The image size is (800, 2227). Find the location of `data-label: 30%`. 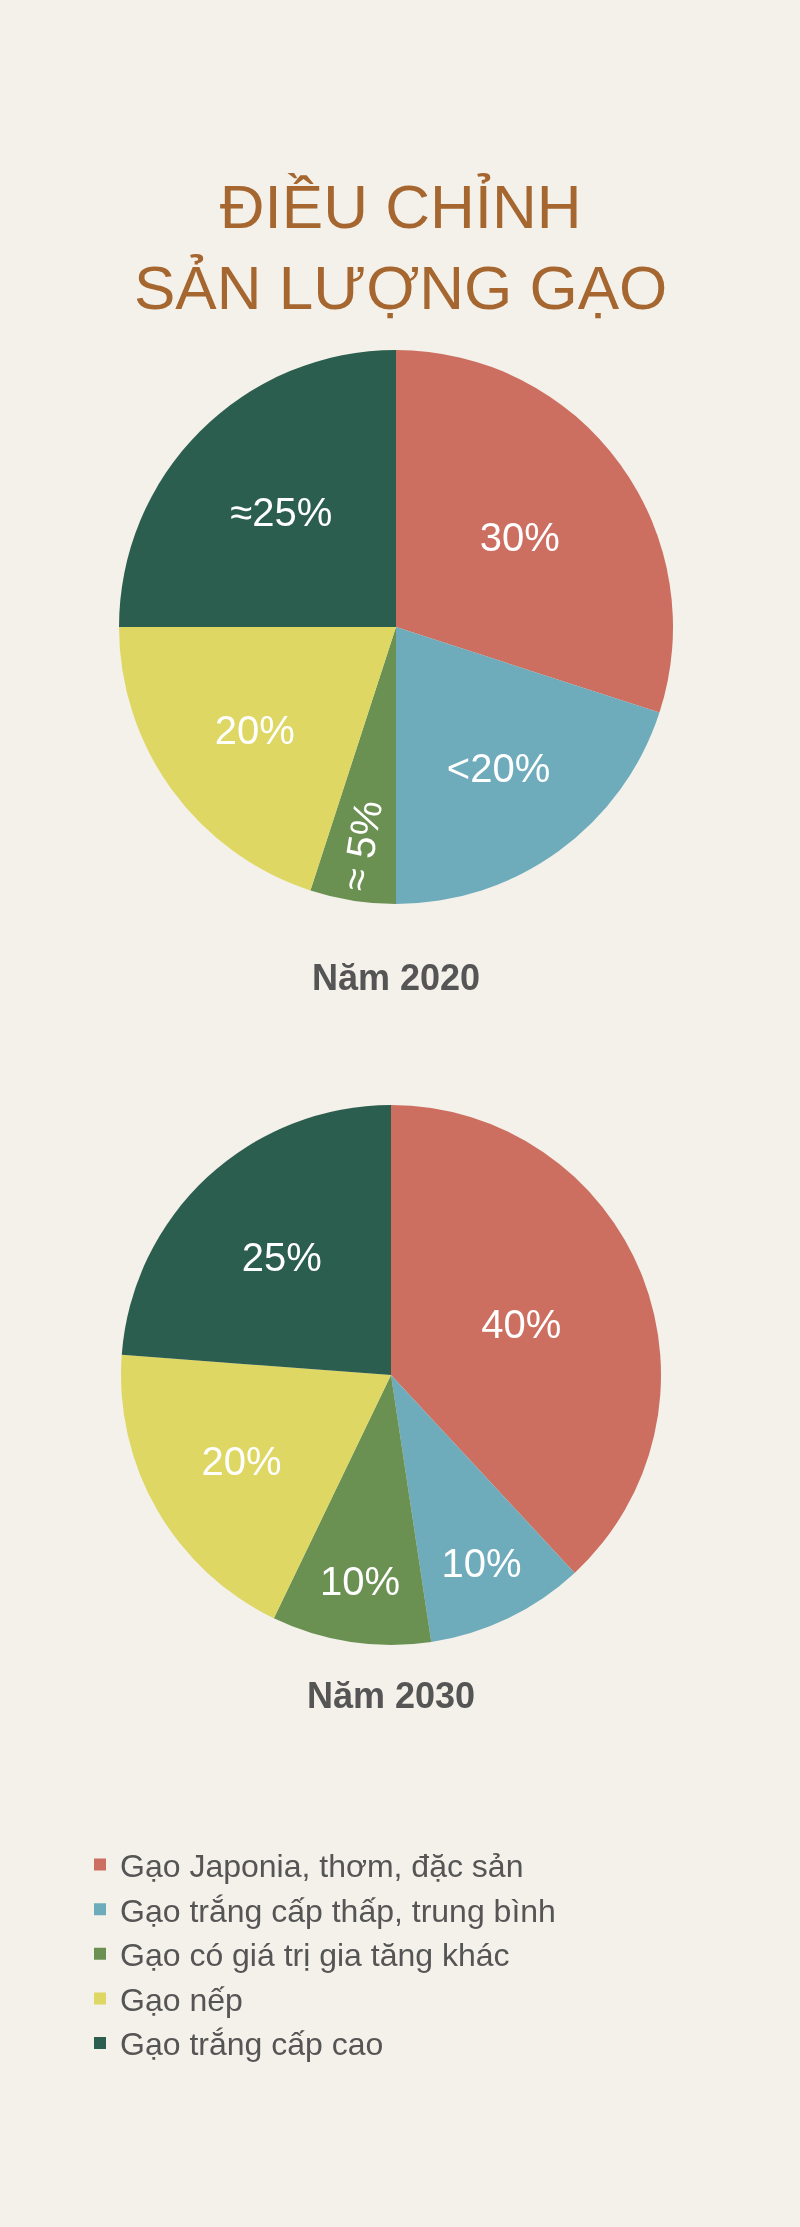

data-label: 30% is located at coordinates (519, 537).